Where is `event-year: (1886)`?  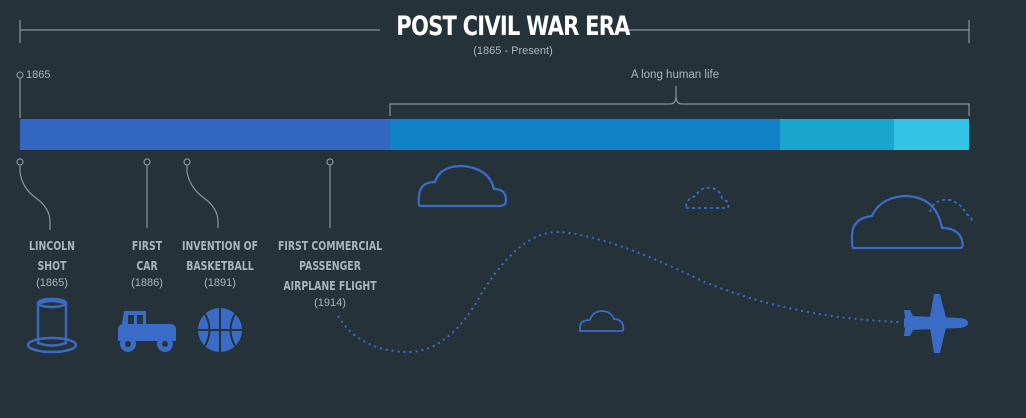 event-year: (1886) is located at coordinates (147, 283).